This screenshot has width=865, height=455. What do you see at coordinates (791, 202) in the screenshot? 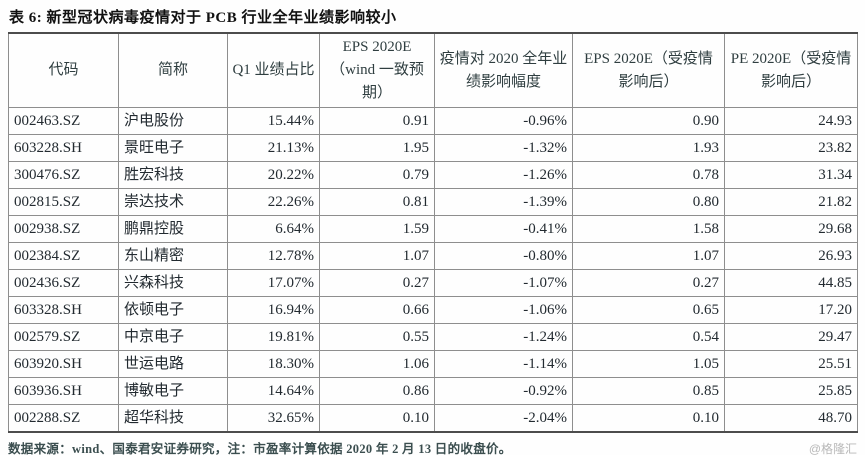
I see `cell-pe-adj: 21.82` at bounding box center [791, 202].